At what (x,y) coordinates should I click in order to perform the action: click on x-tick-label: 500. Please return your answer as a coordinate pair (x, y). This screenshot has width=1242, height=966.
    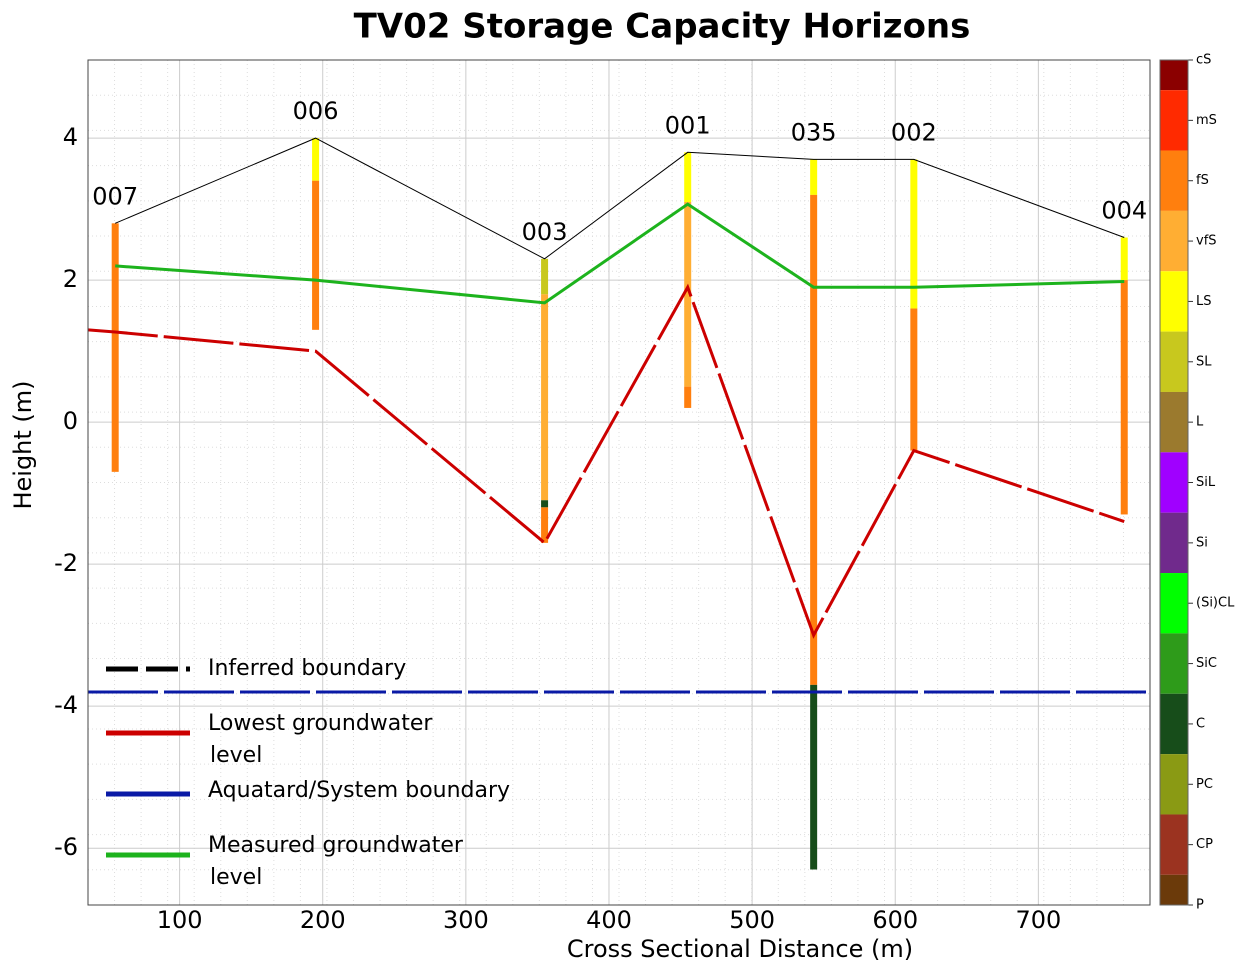
    Looking at the image, I should click on (752, 920).